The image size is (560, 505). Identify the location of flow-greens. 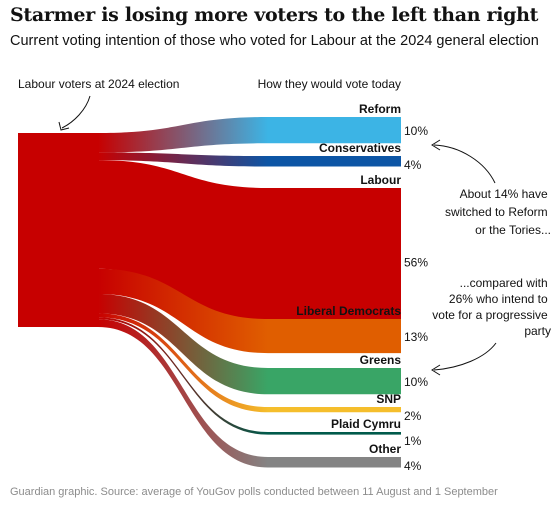
(249, 344).